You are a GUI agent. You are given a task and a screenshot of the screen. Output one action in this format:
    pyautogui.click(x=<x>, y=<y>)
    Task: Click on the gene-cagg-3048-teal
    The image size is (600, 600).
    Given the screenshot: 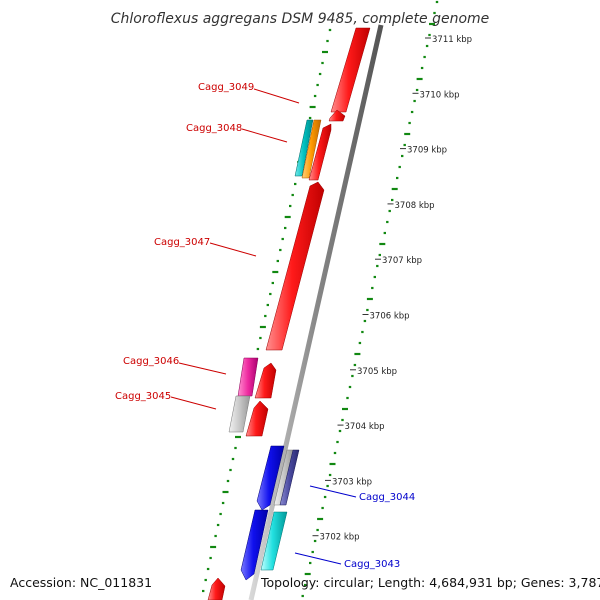 What is the action you would take?
    pyautogui.click(x=304, y=148)
    